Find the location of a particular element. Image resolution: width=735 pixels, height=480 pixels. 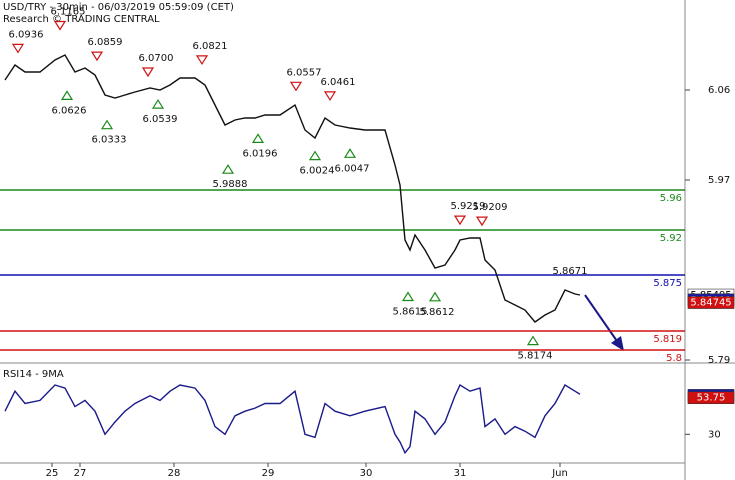

pivot-label: 6.0196 is located at coordinates (260, 153).